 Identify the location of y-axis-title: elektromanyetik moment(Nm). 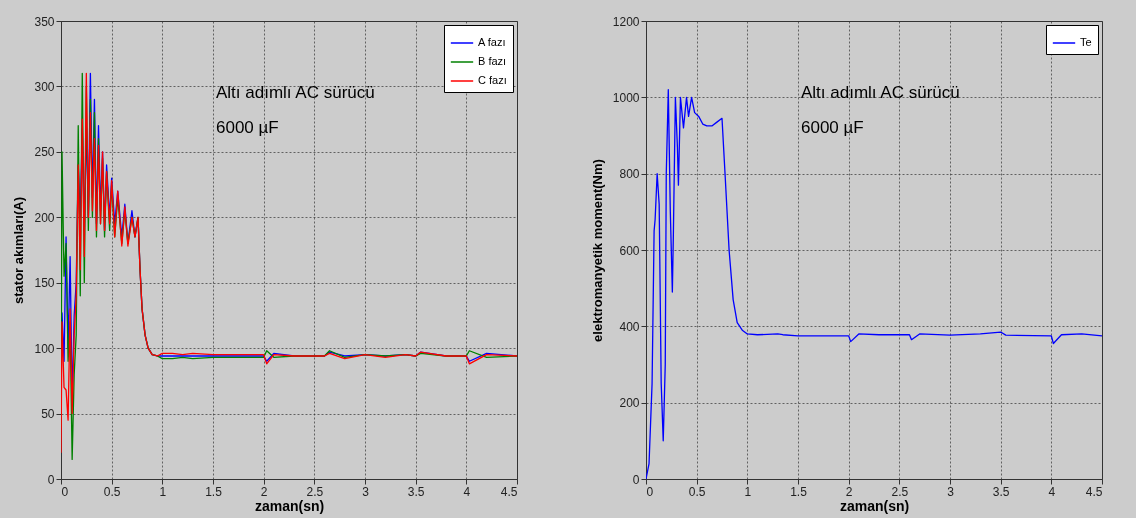
(597, 250).